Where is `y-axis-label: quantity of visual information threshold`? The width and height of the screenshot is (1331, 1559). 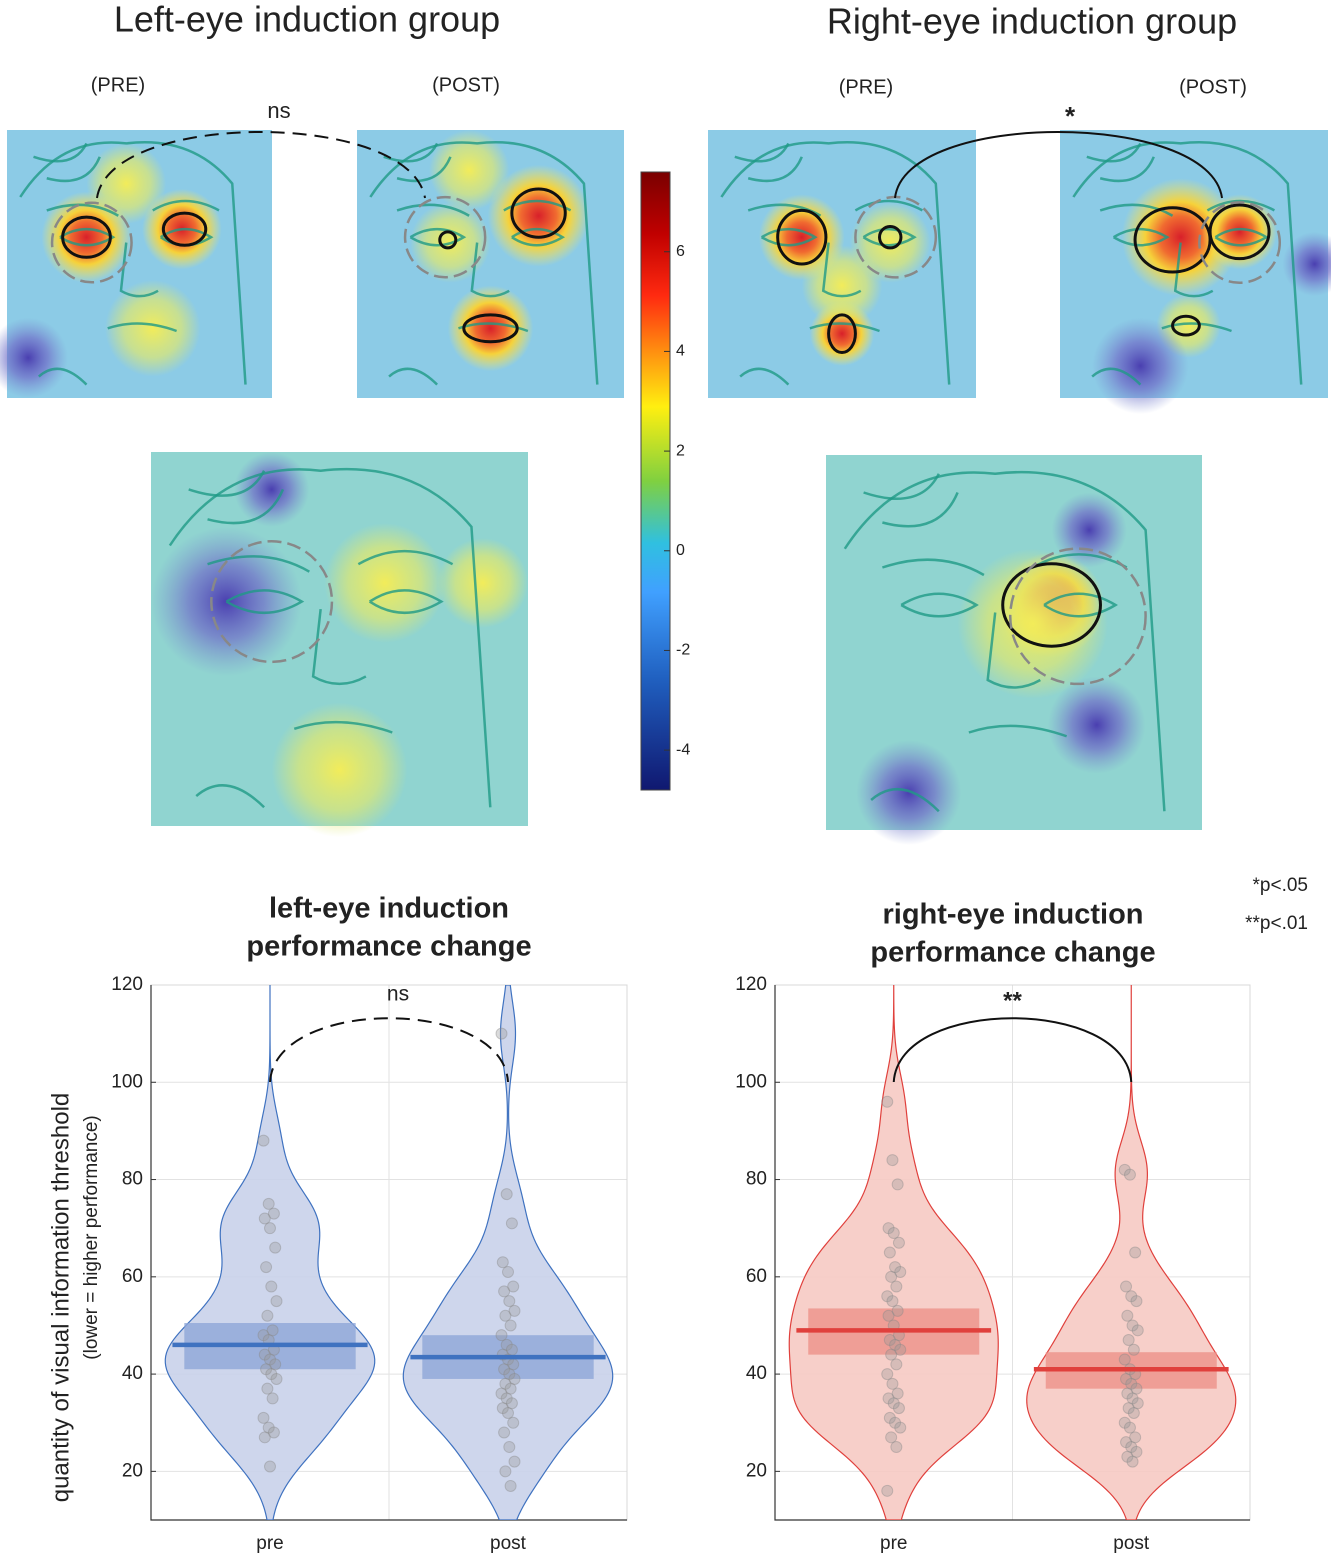 y-axis-label: quantity of visual information threshold is located at coordinates (60, 1298).